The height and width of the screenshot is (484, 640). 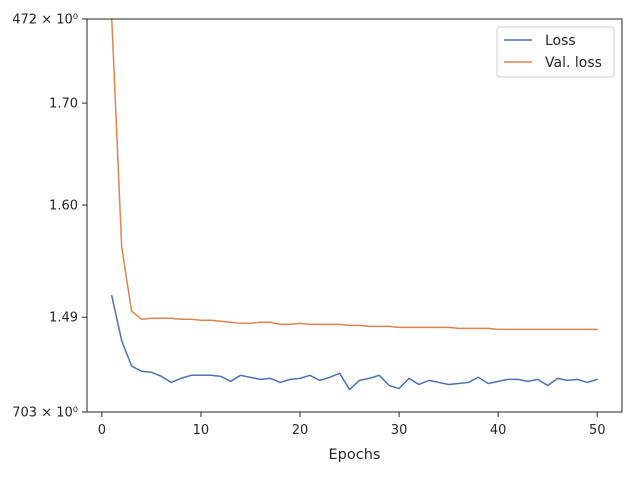 What do you see at coordinates (45, 413) in the screenshot?
I see `y-tick-label: 703 × 10⁰` at bounding box center [45, 413].